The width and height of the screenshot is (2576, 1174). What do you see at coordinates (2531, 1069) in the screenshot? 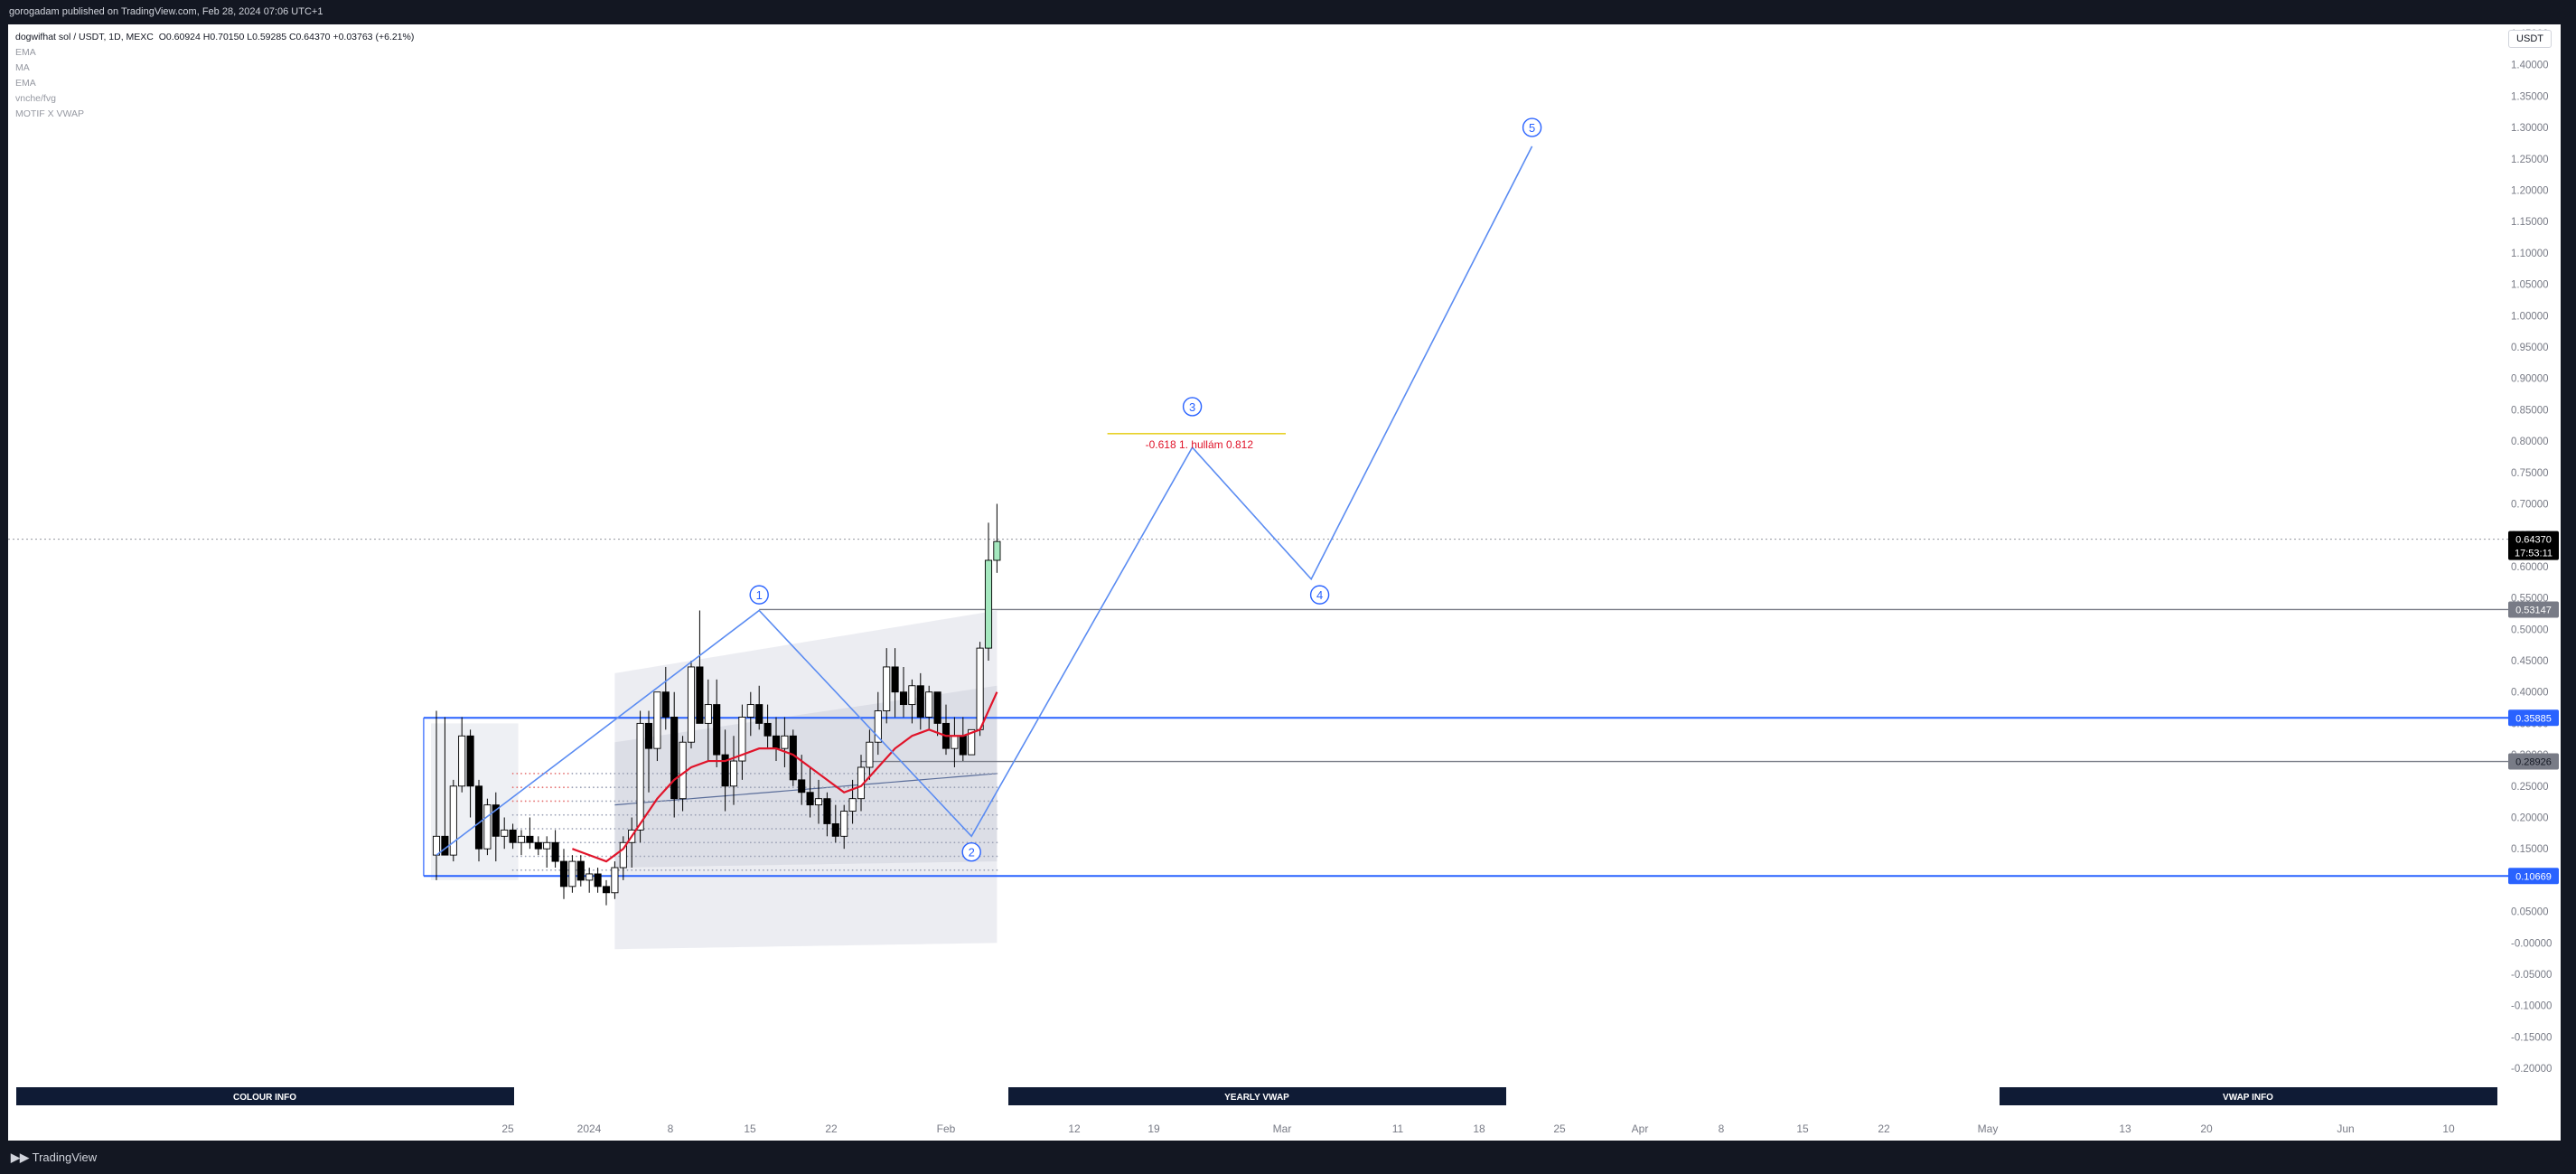
I see `y-tick-label: -0.20000` at bounding box center [2531, 1069].